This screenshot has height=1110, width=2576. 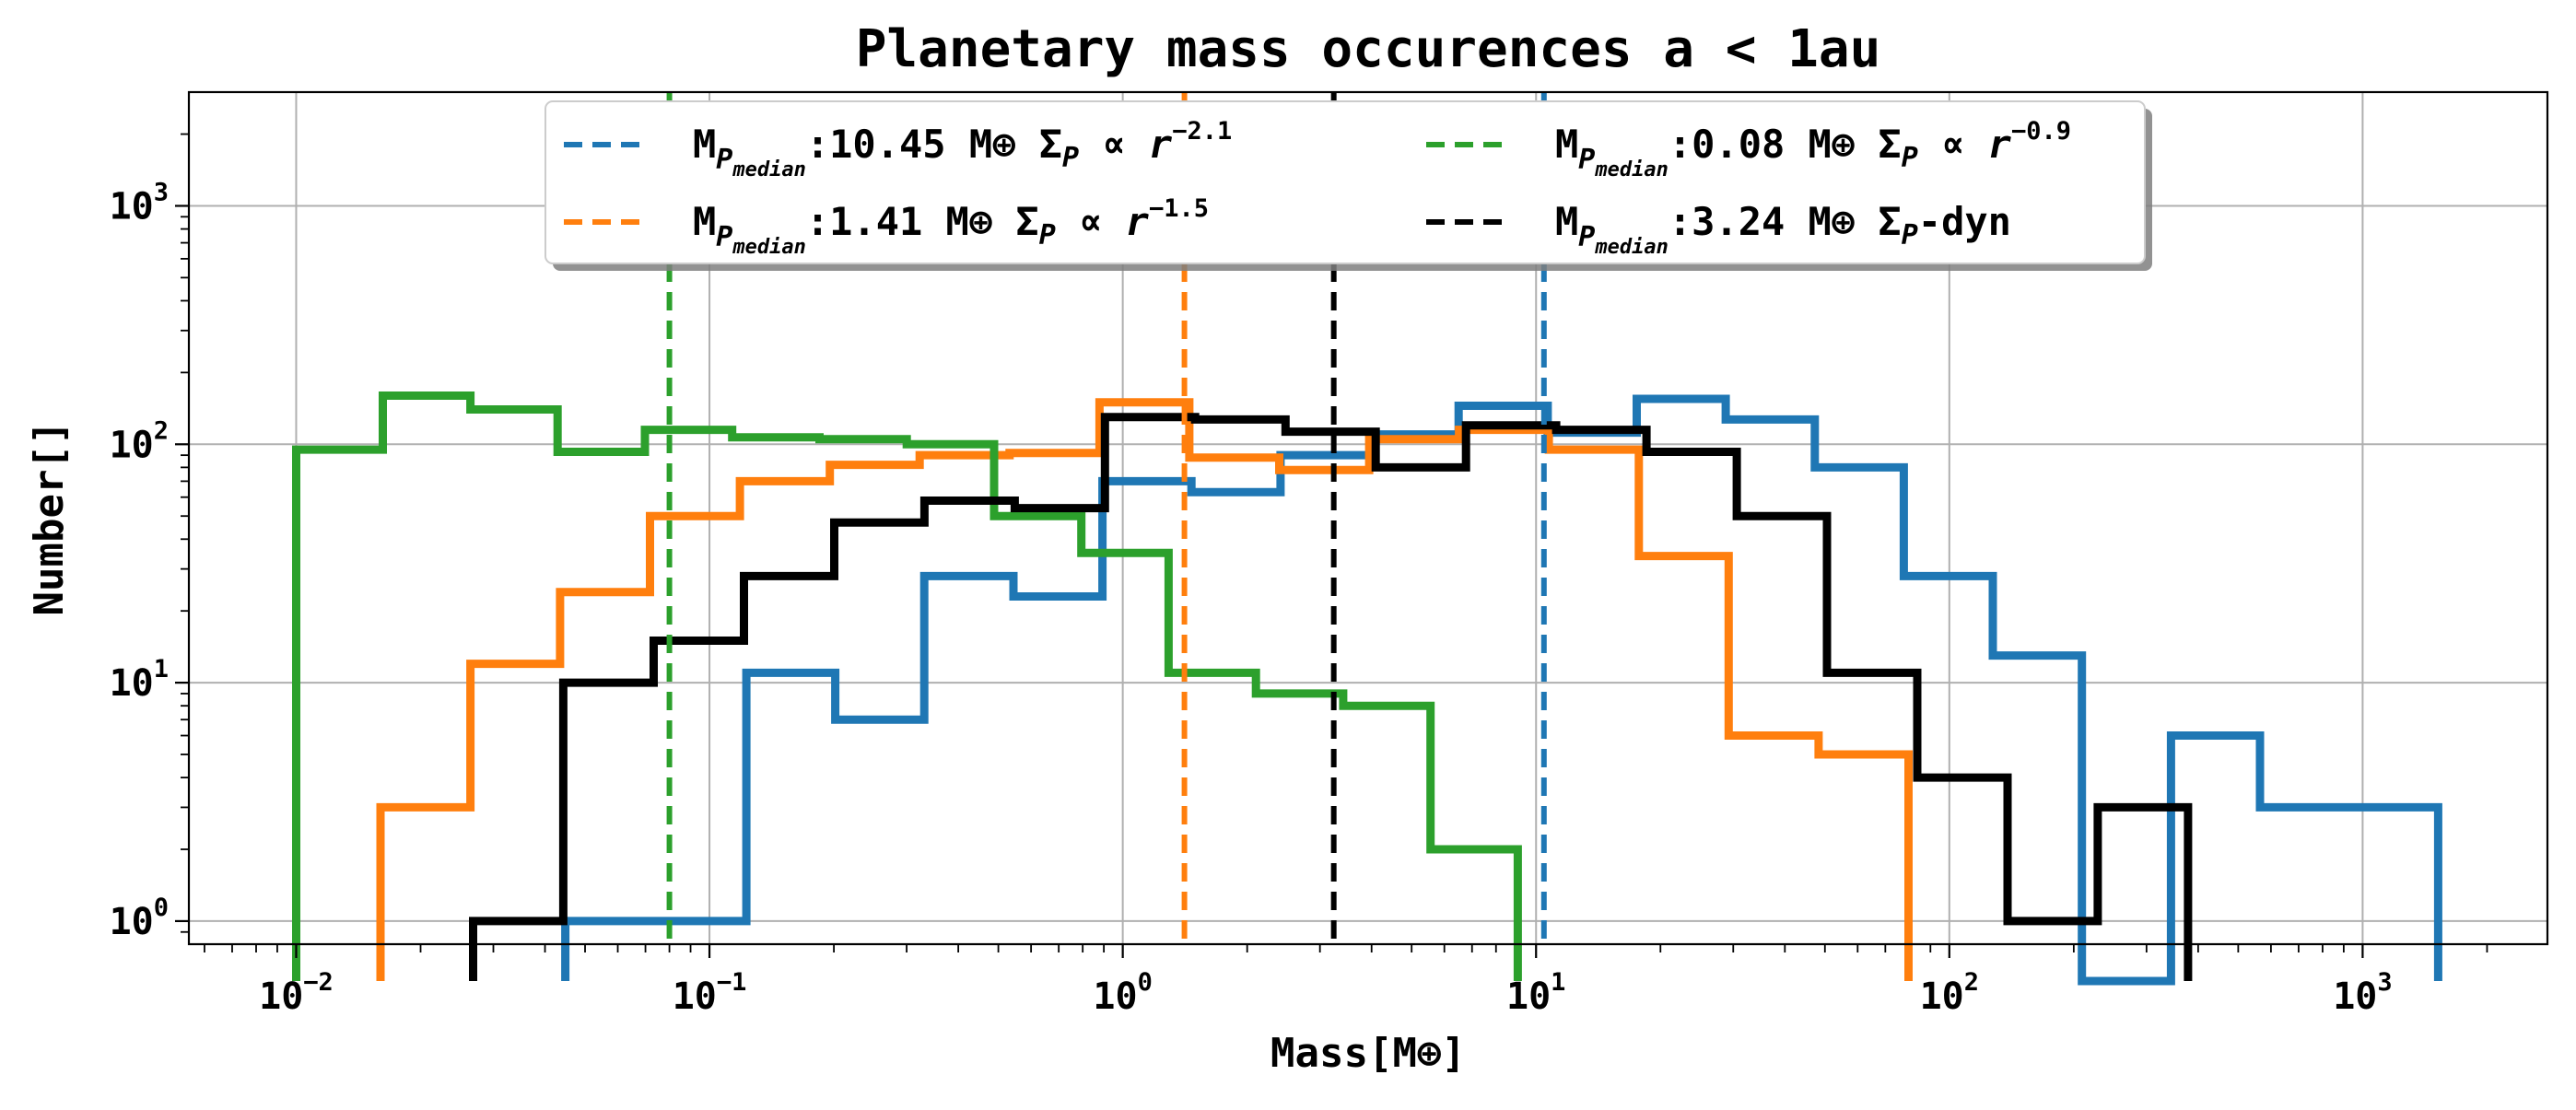 I want to click on y-tick-label: 10³, so click(x=139, y=203).